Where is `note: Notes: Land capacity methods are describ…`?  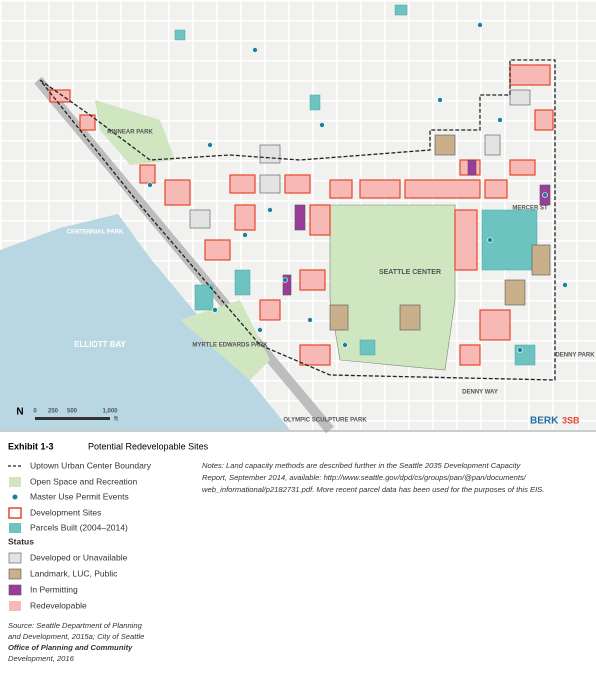 note: Notes: Land capacity methods are describ… is located at coordinates (361, 465).